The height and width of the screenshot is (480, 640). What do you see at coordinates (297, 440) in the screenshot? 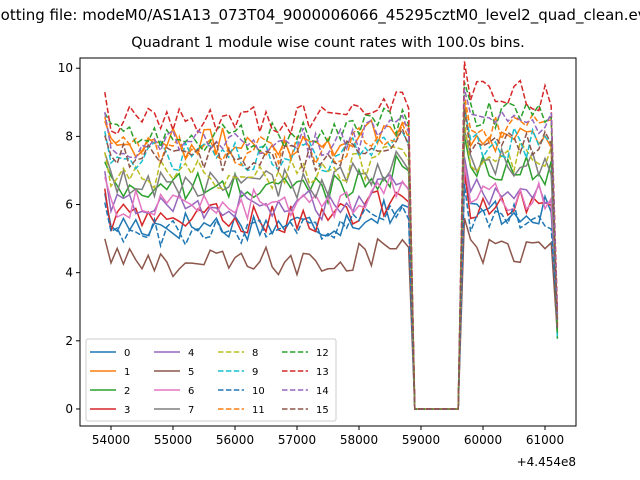
I see `x-tick-label: 57000` at bounding box center [297, 440].